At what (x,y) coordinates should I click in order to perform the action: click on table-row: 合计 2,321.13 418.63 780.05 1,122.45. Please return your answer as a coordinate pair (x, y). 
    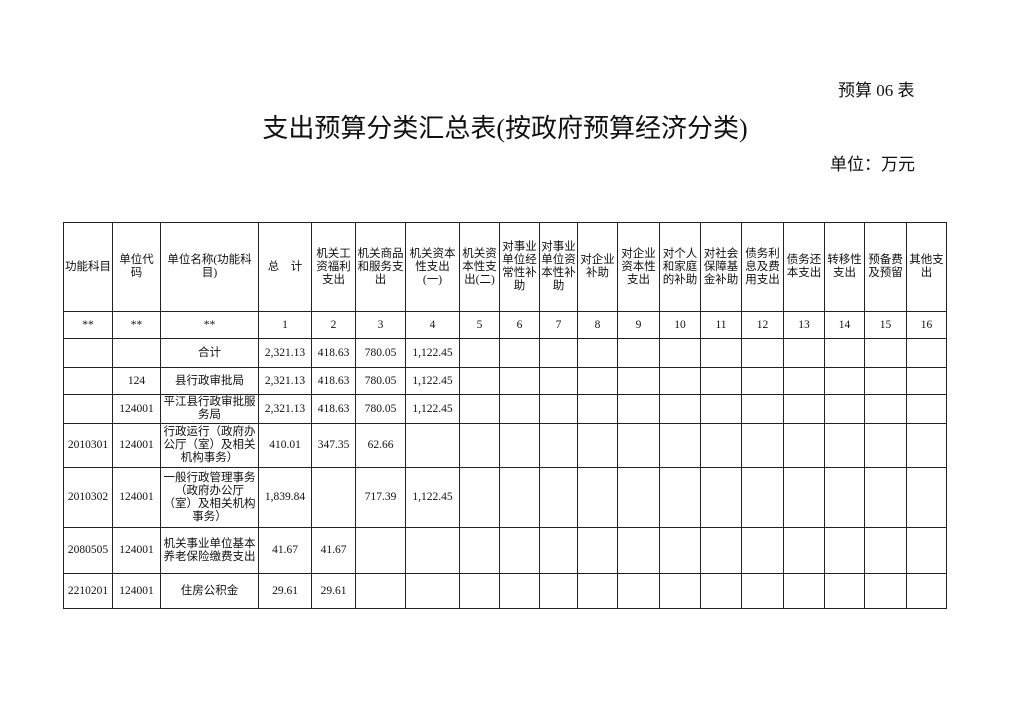
    Looking at the image, I should click on (505, 353).